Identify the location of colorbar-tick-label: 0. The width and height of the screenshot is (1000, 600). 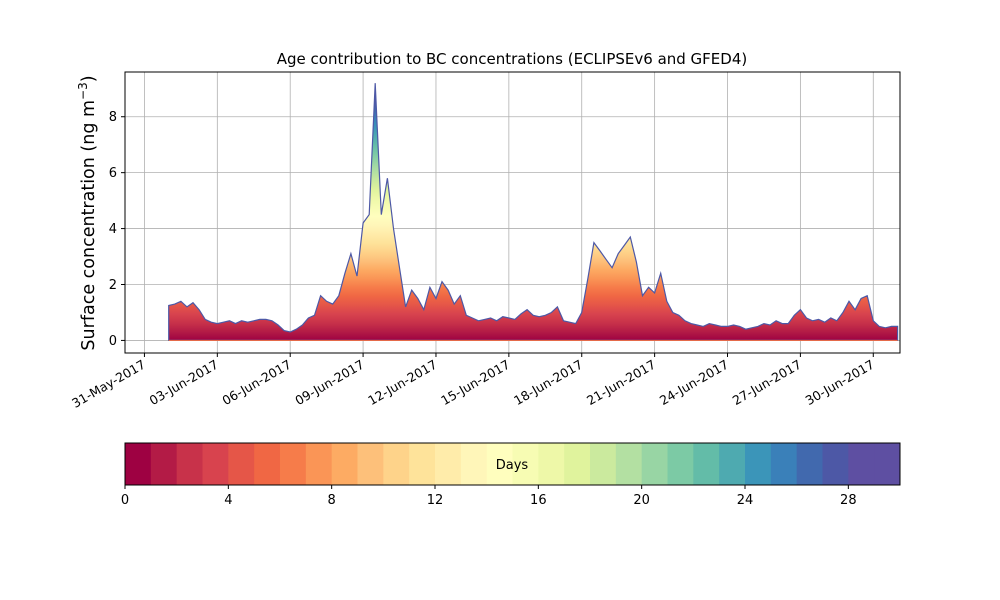
(125, 500).